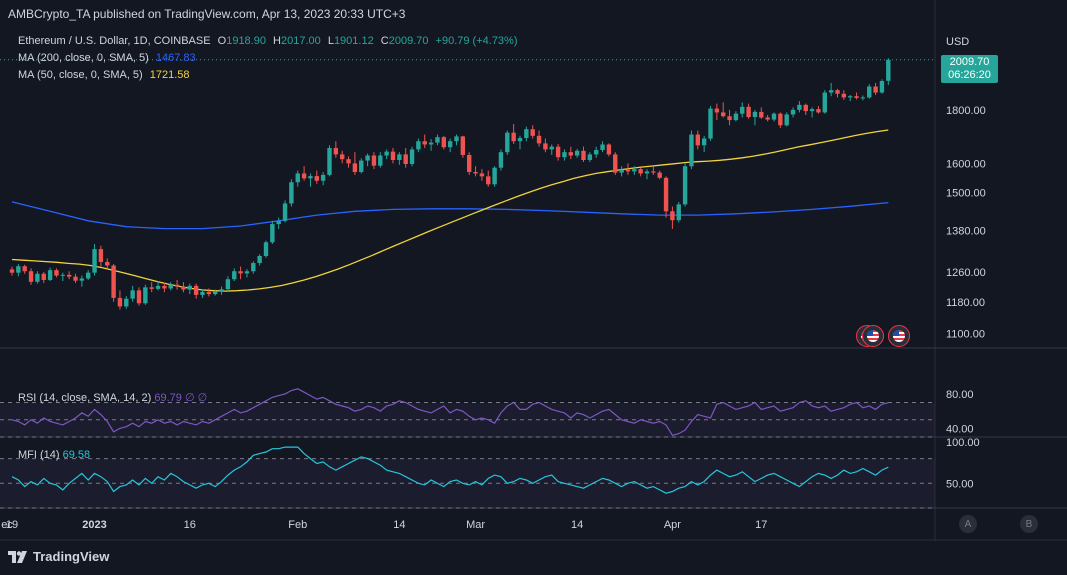  What do you see at coordinates (399, 525) in the screenshot?
I see `date-axis-label: 14` at bounding box center [399, 525].